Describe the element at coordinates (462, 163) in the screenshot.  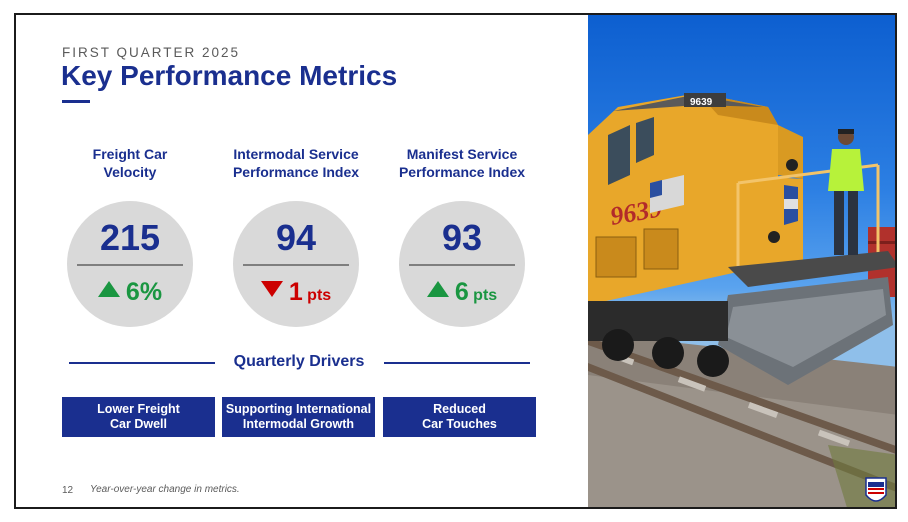
I see `metric-label-manifest-service: Manifest Service Performance Index` at that location.